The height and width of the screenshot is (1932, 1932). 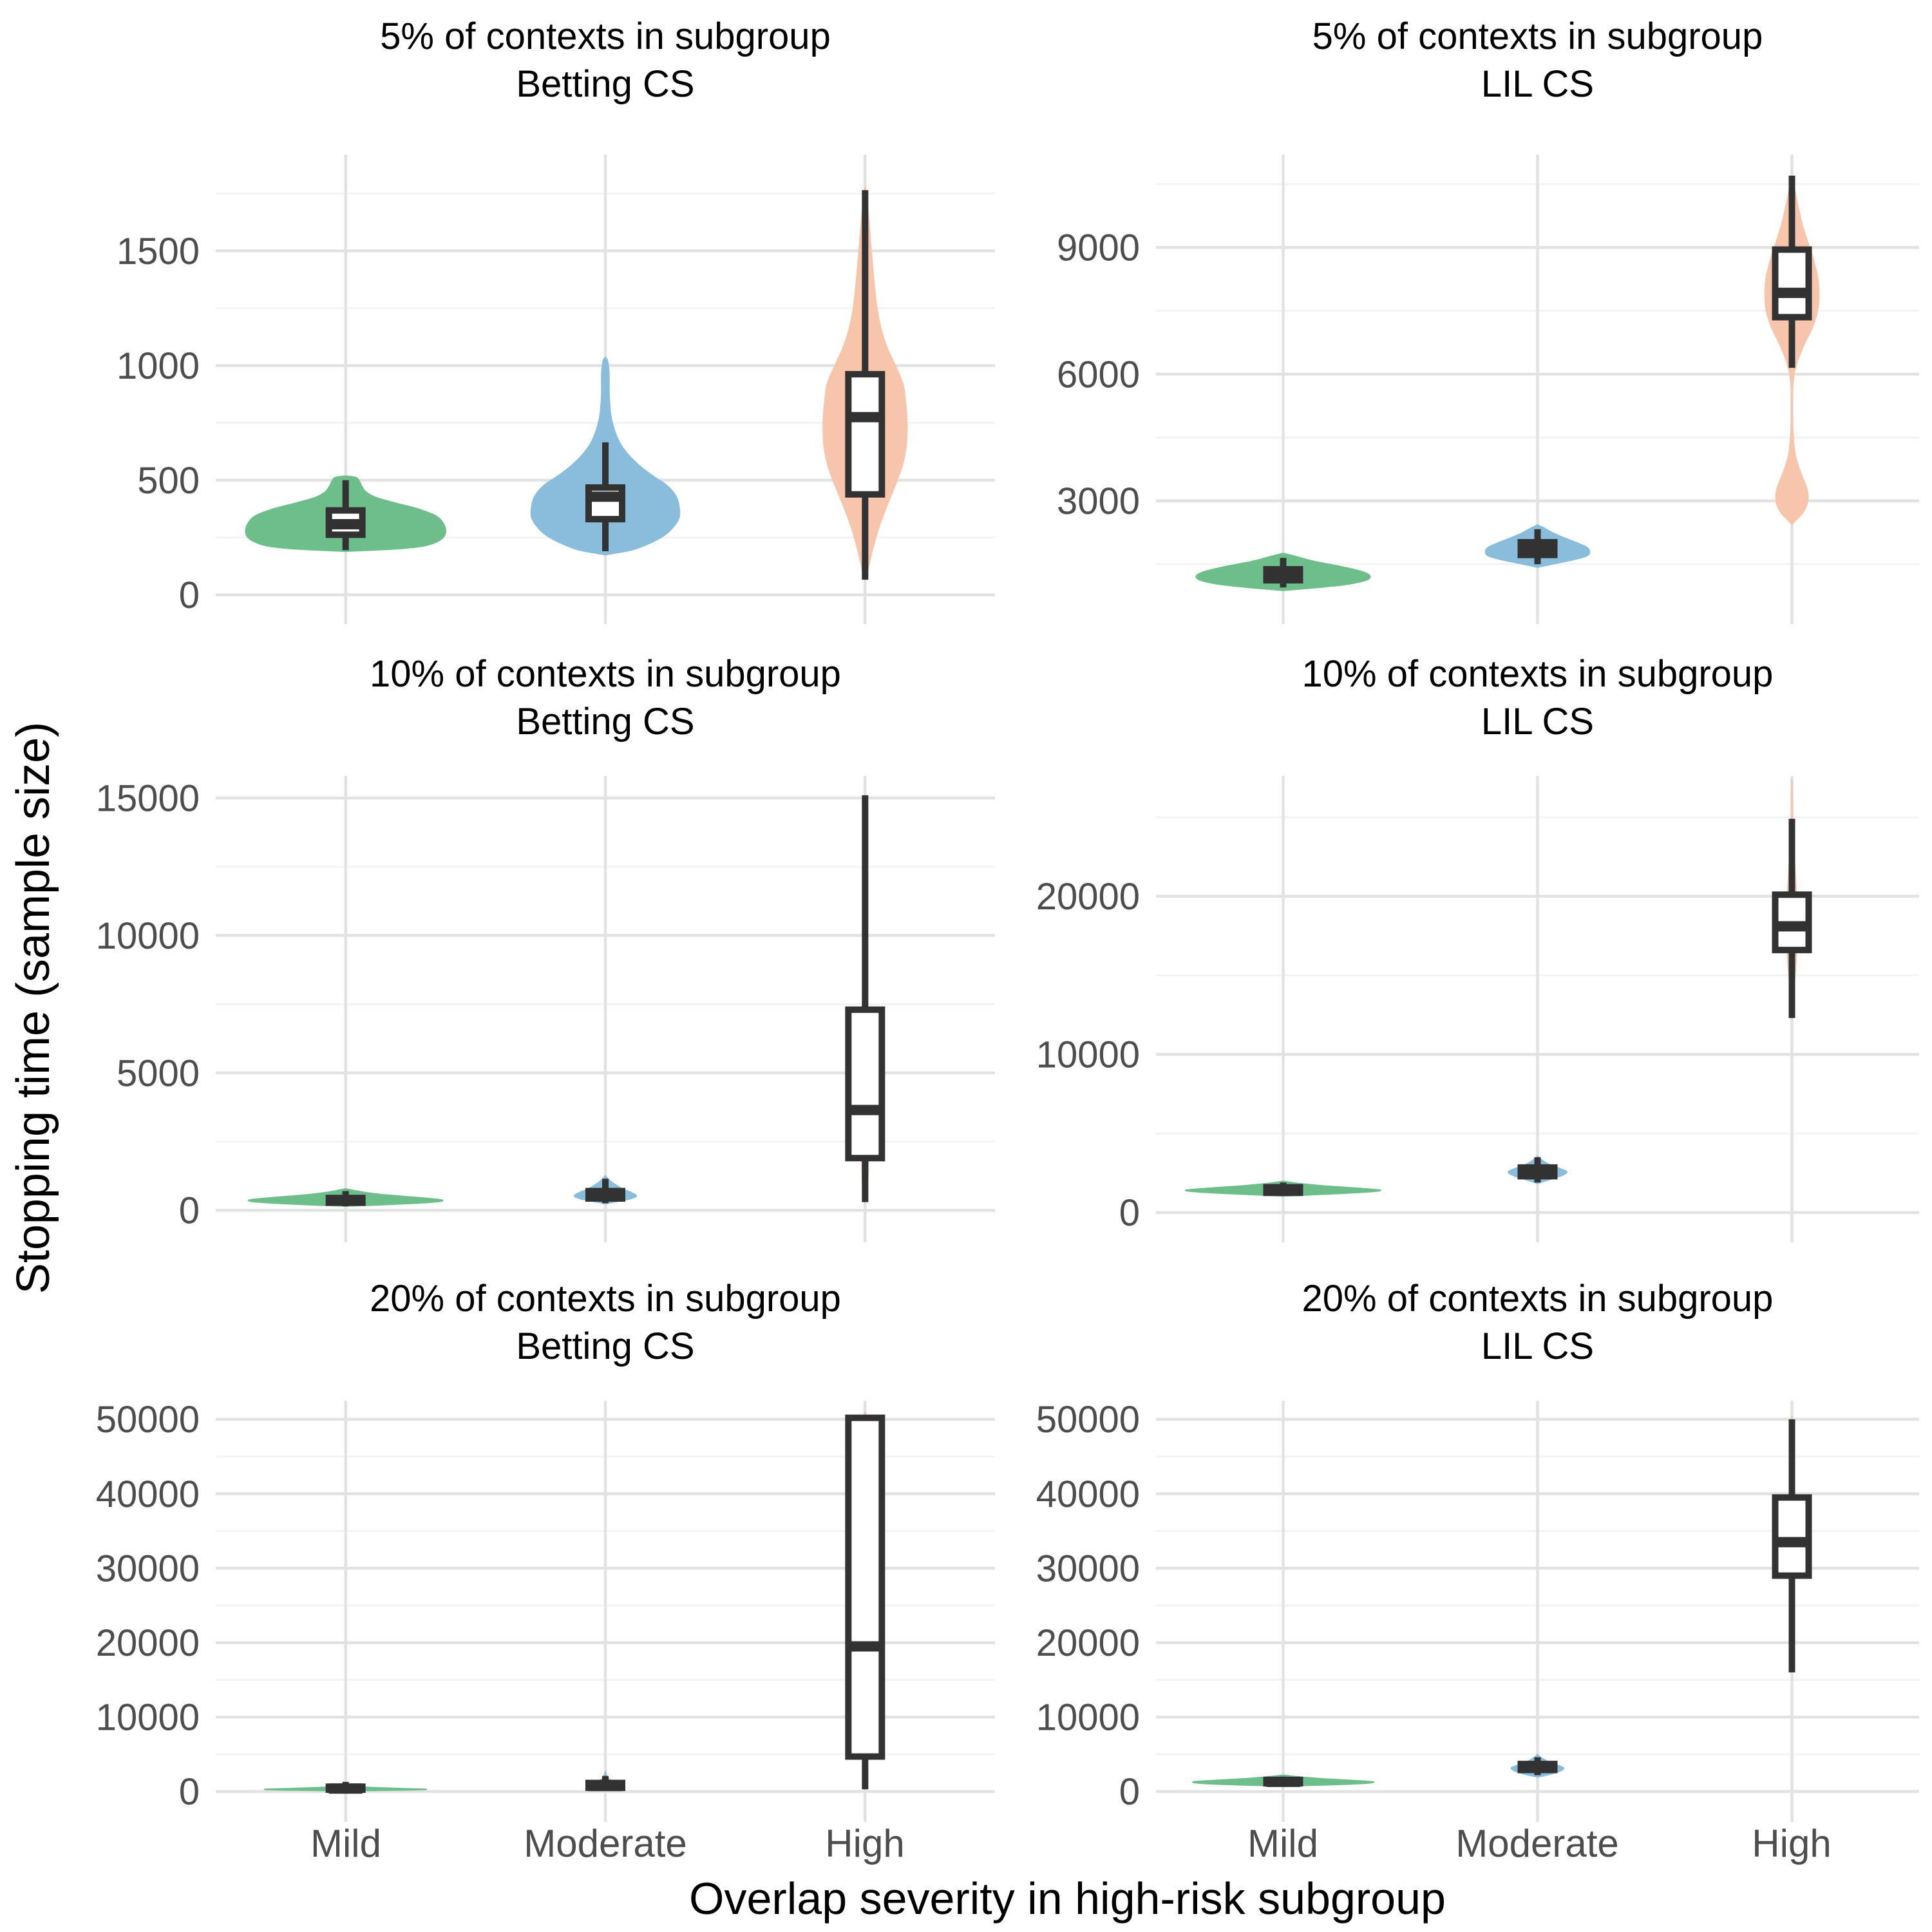 What do you see at coordinates (605, 698) in the screenshot?
I see `panel-title: 10% of contexts in subgroup Betting CS` at bounding box center [605, 698].